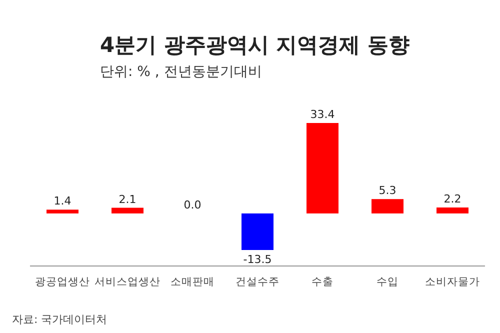 The height and width of the screenshot is (333, 500). I want to click on data-label: 2.1, so click(127, 199).